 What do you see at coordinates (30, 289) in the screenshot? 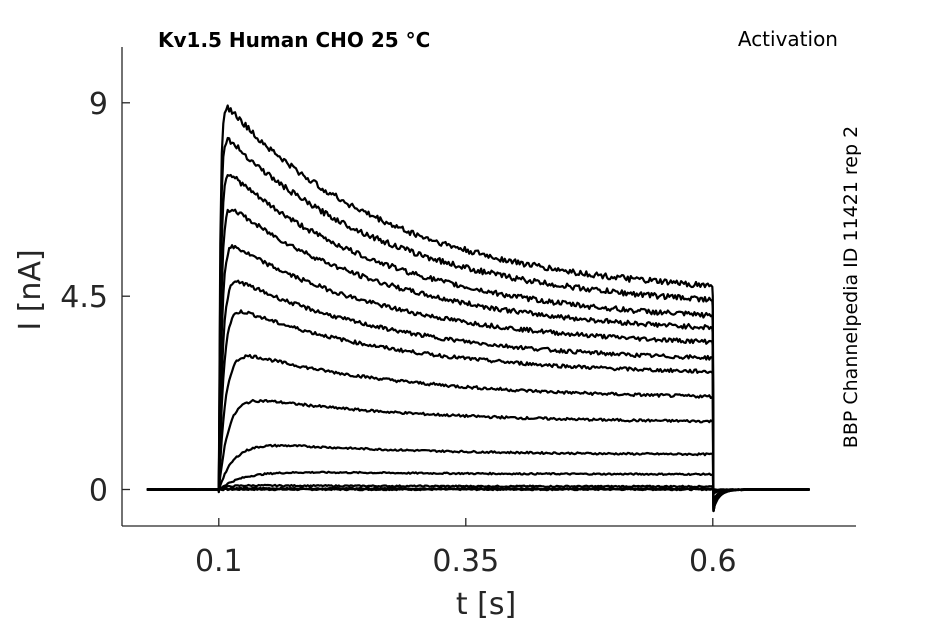
I see `y-axis-label: I [nA]` at bounding box center [30, 289].